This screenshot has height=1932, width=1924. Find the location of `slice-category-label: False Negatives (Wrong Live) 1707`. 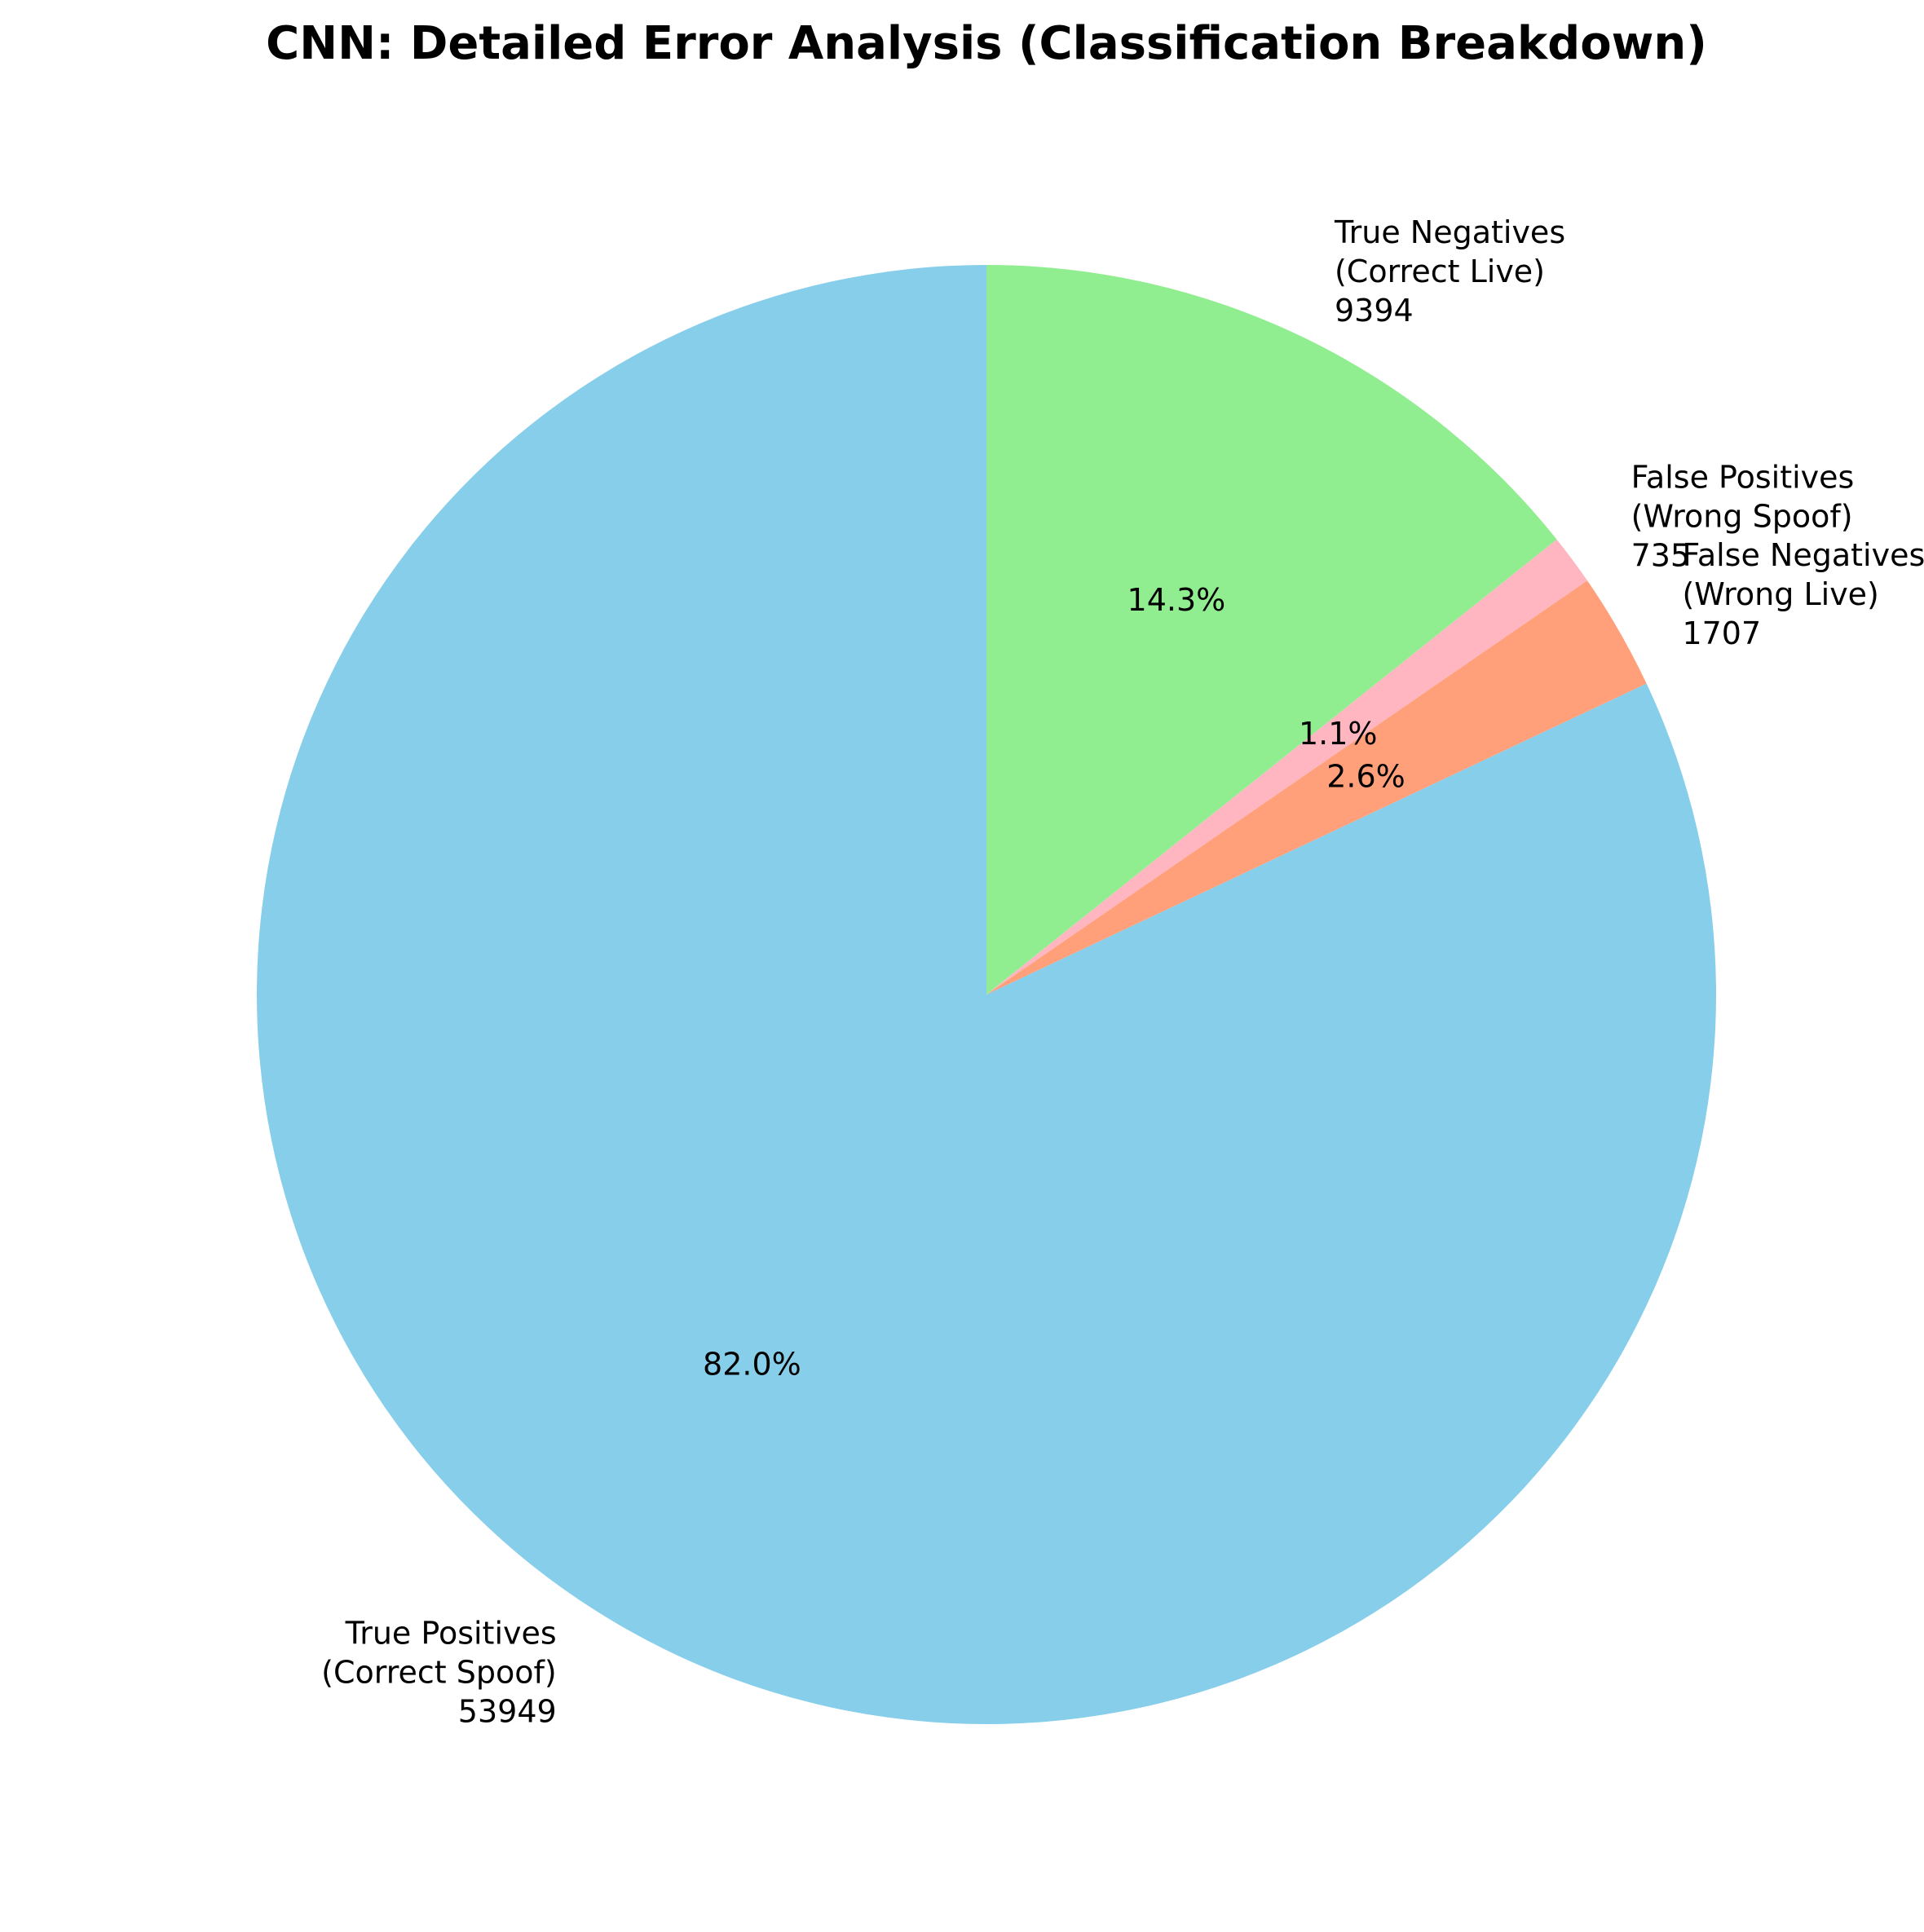

slice-category-label: False Negatives (Wrong Live) 1707 is located at coordinates (1803, 594).